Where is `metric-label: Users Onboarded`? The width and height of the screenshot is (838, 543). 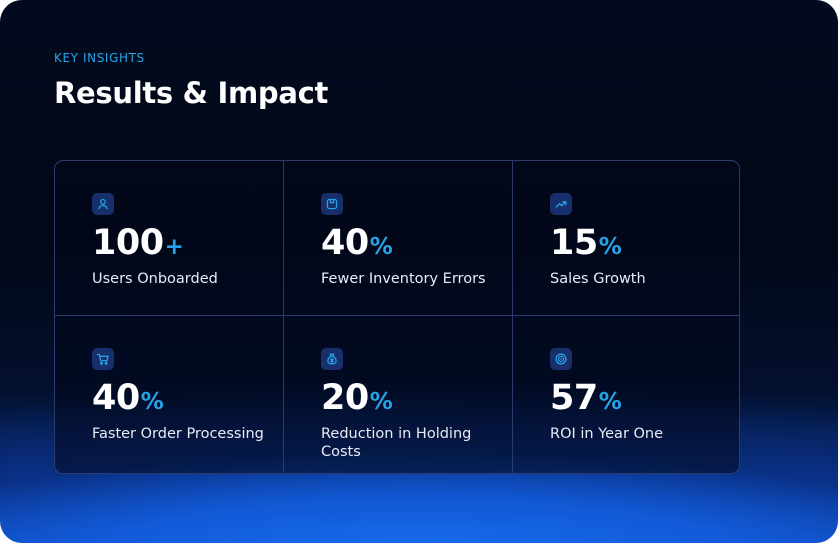 metric-label: Users Onboarded is located at coordinates (155, 279).